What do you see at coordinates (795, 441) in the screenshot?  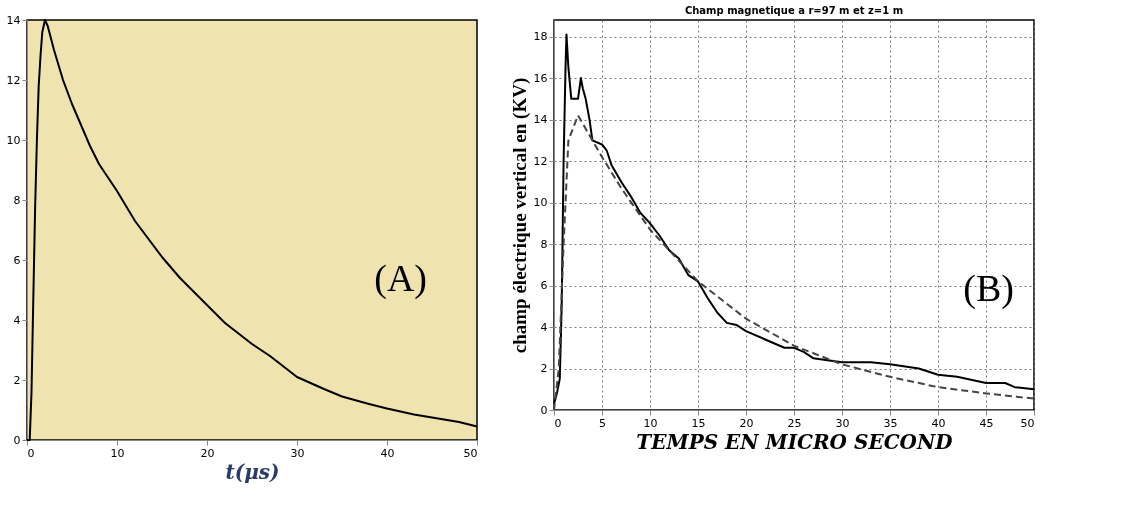 I see `x-axis-title: TEMPS EN MICRO SECOND` at bounding box center [795, 441].